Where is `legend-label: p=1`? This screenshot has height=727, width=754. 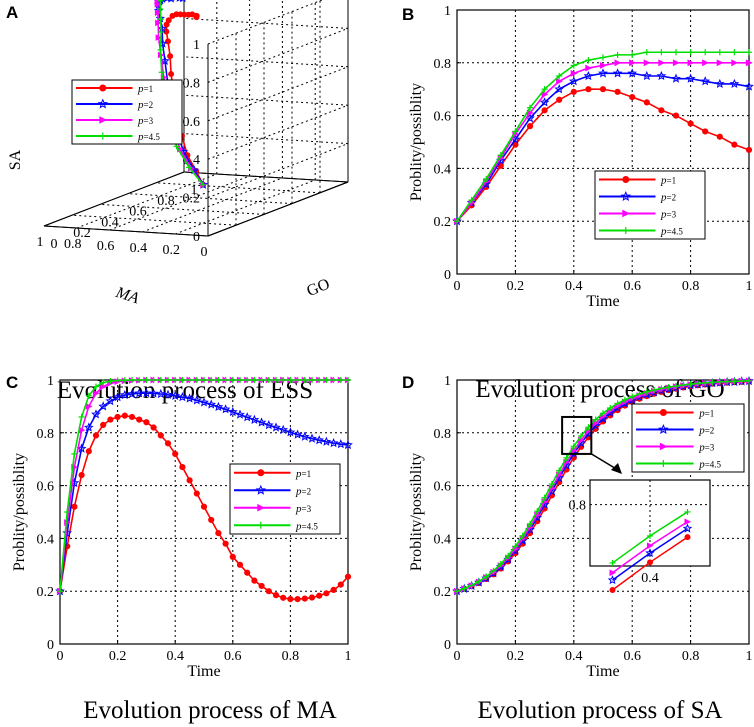 legend-label: p=1 is located at coordinates (706, 414).